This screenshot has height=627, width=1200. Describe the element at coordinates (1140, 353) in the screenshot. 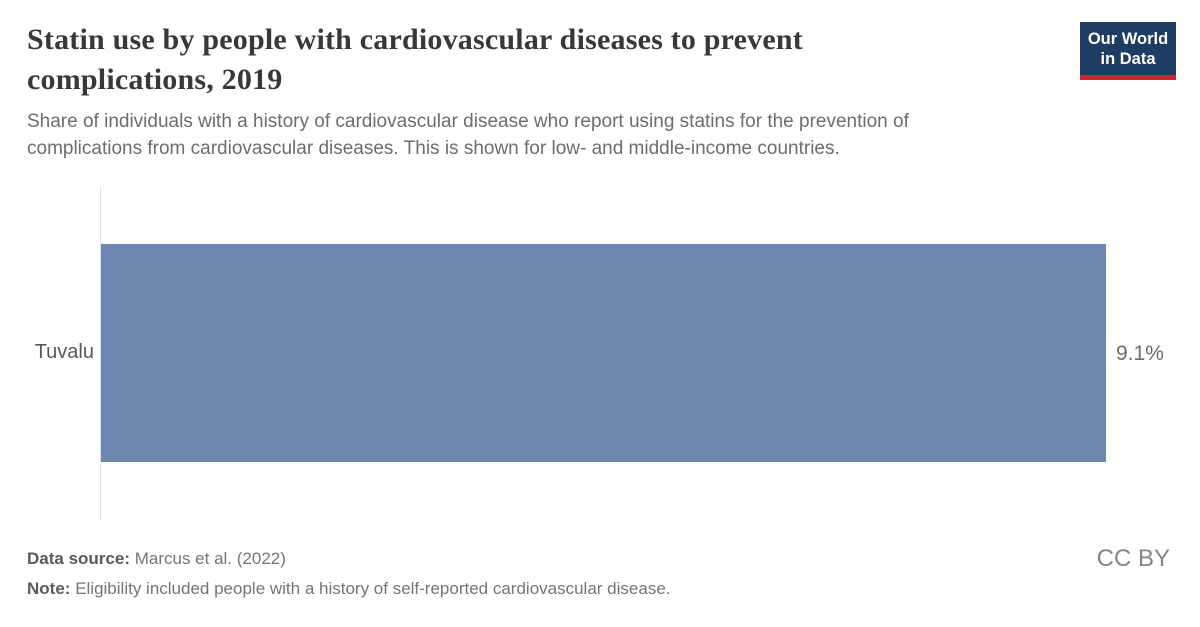

I see `bar-value-label: 9.1%` at that location.